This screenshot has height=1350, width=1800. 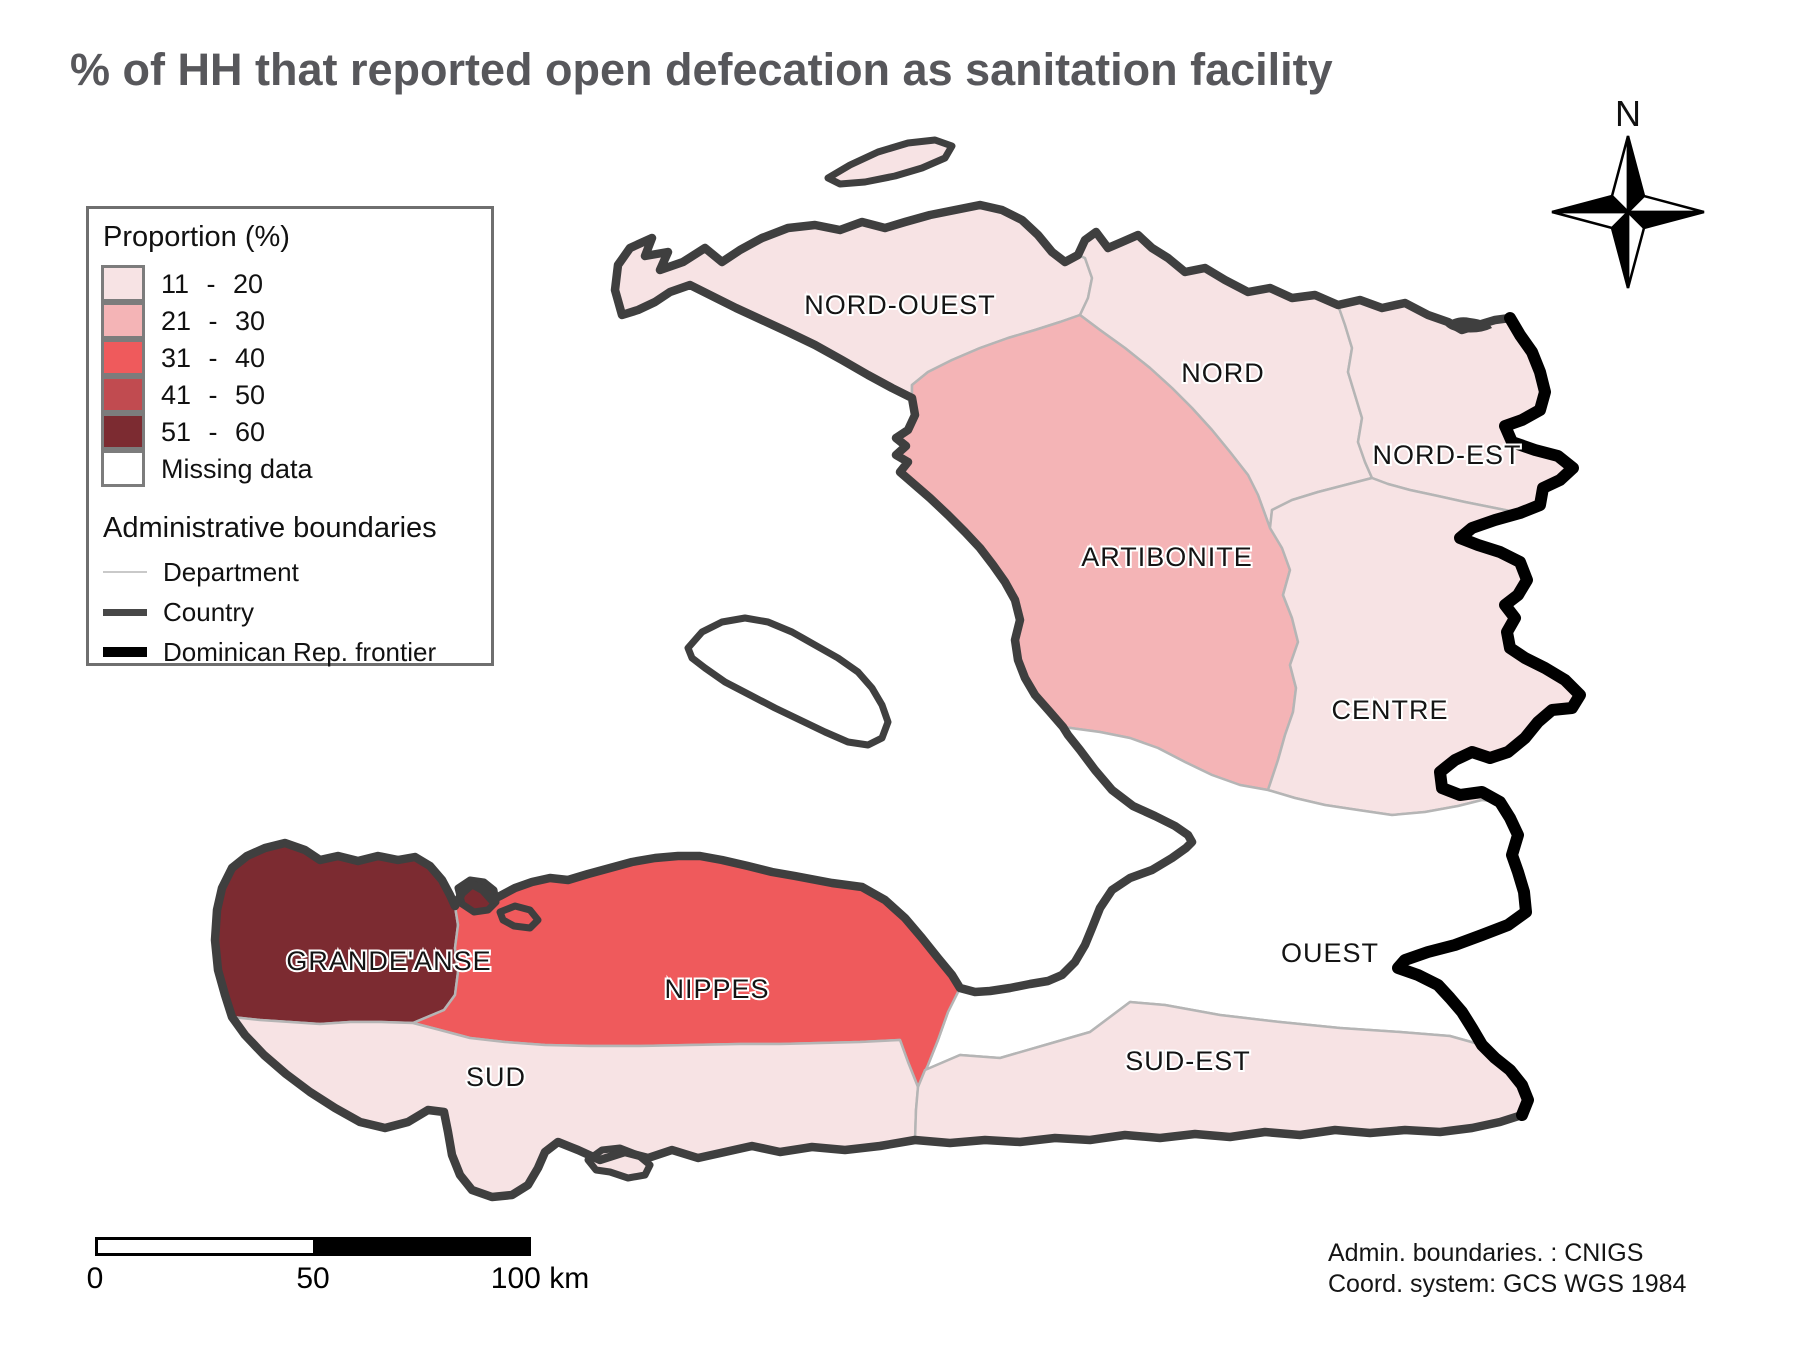 I want to click on department-line-sample, so click(x=125, y=572).